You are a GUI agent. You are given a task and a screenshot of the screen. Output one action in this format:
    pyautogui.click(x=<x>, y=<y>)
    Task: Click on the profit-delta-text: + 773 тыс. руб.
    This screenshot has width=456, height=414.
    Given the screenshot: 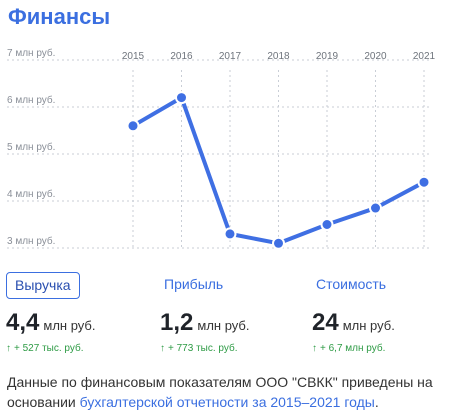 What is the action you would take?
    pyautogui.click(x=203, y=348)
    